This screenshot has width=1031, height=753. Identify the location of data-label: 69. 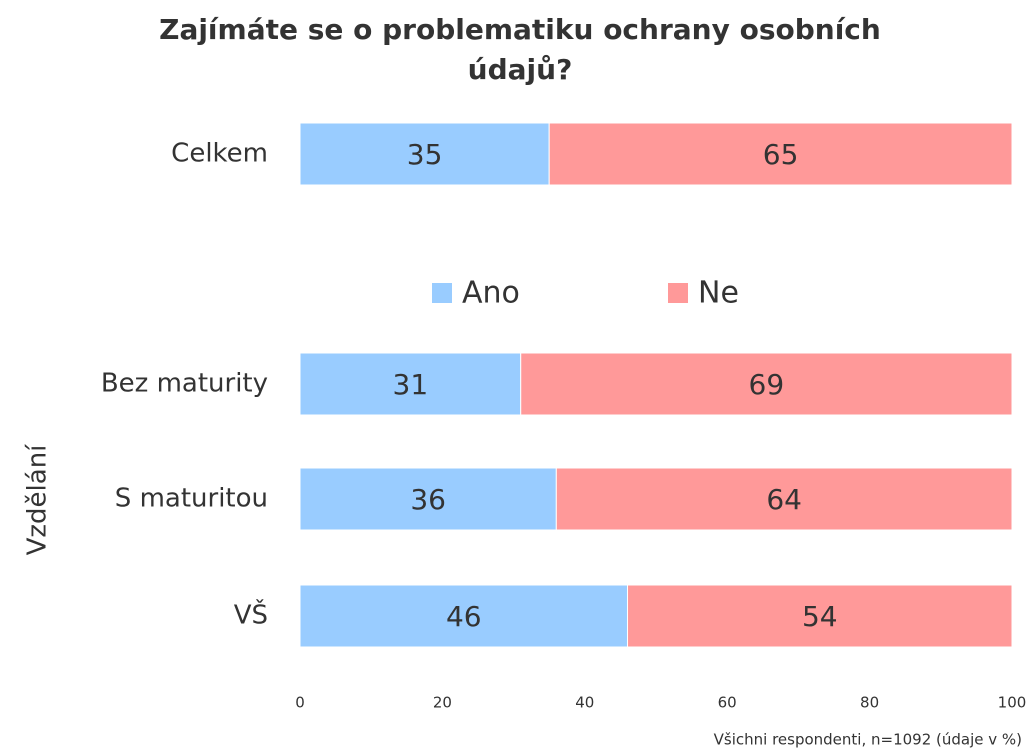
(767, 384).